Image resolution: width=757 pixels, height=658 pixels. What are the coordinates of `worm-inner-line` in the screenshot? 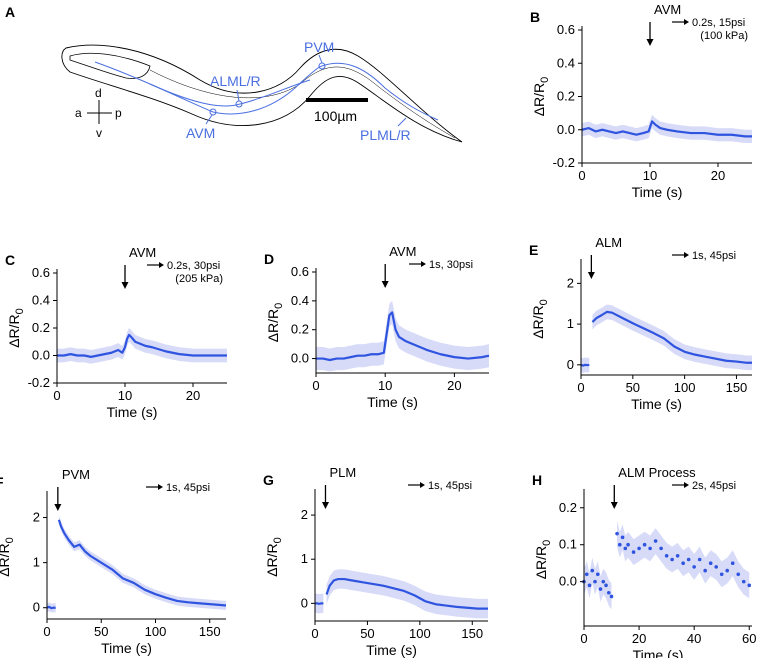 It's located at (302, 102).